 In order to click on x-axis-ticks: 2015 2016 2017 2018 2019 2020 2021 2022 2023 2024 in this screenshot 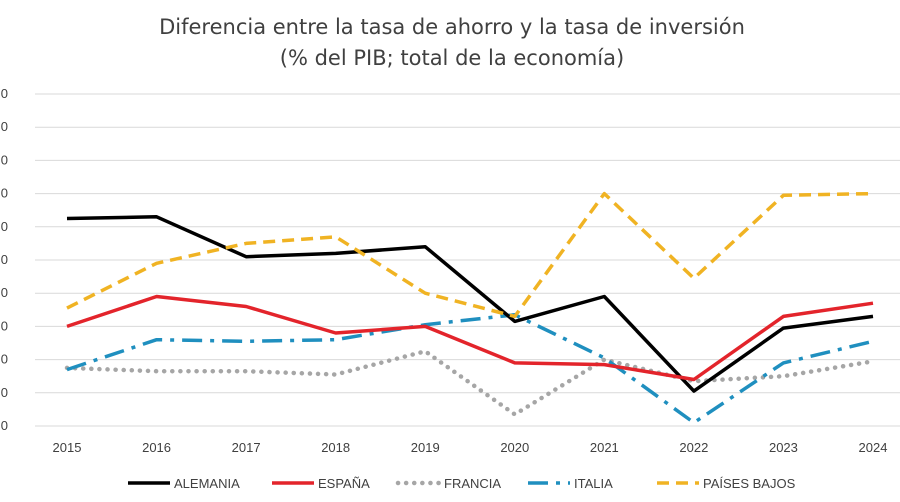, I will do `click(470, 447)`.